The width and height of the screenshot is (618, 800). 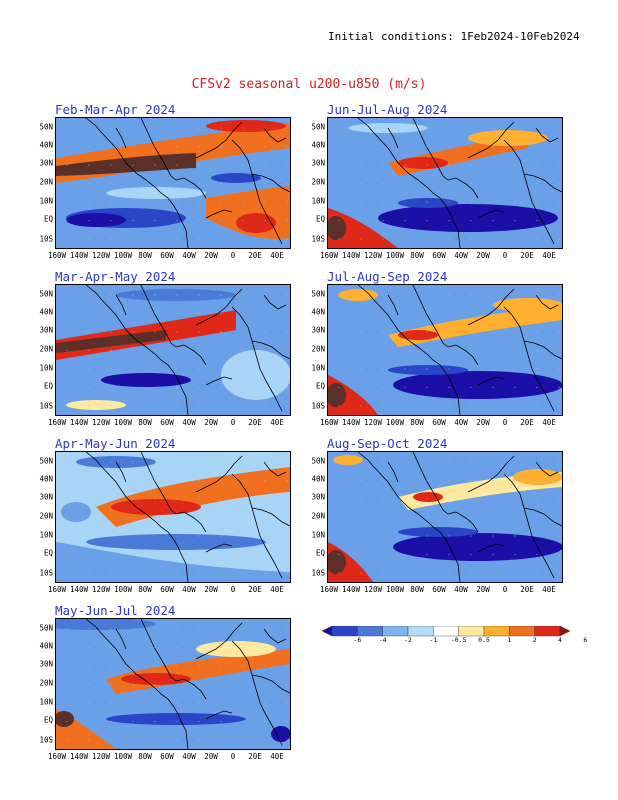 I want to click on panel-title: May-Jun-Jul 2024, so click(x=115, y=610).